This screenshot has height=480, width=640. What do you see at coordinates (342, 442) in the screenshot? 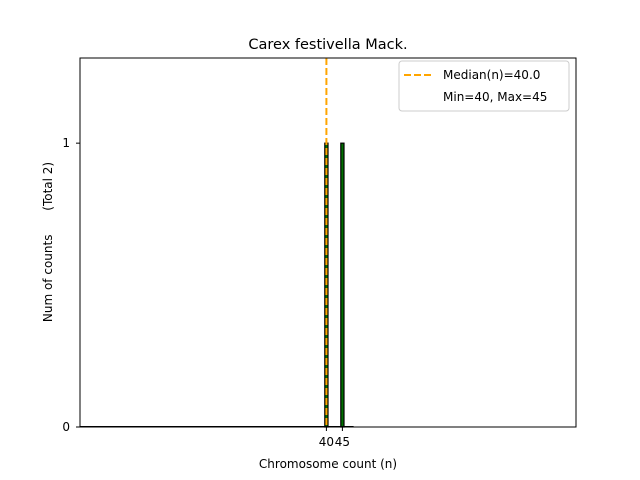
I see `x-tick-label-45: 45` at bounding box center [342, 442].